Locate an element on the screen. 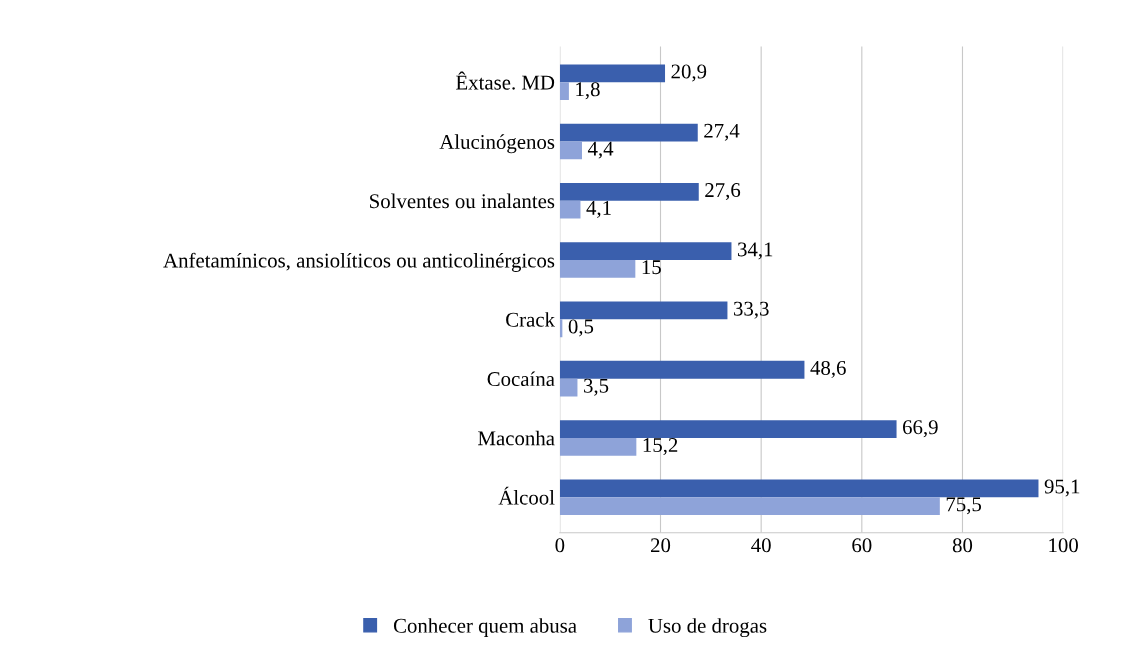 The image size is (1131, 666). x-tick-label: 60 is located at coordinates (862, 545).